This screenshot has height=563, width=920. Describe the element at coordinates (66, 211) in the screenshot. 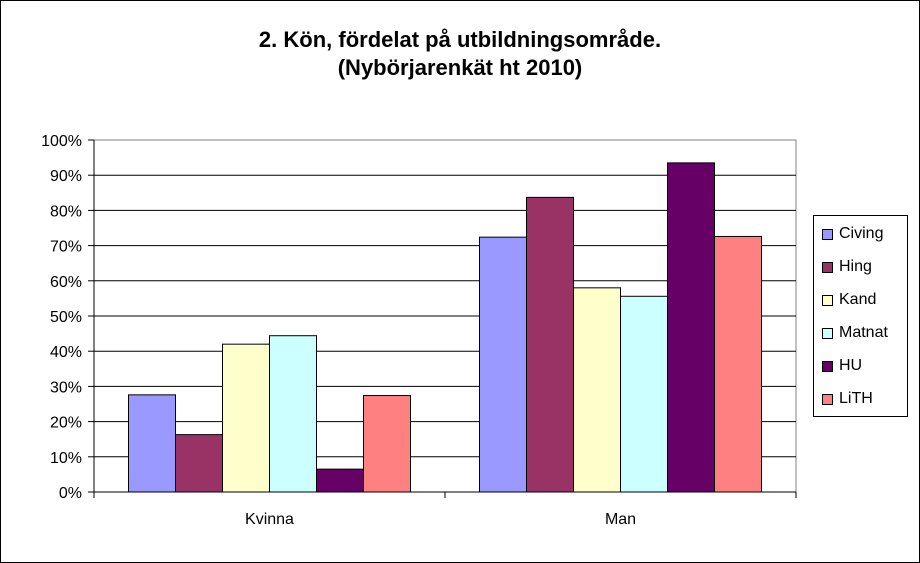

I see `y-tick-label: 80%` at that location.